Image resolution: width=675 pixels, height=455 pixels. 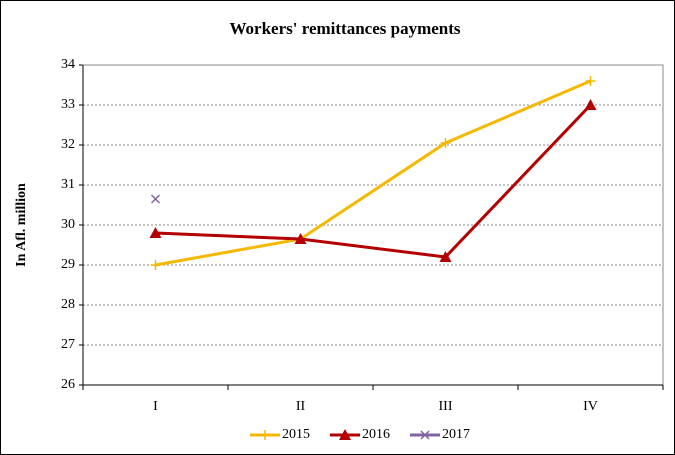 I want to click on legend-label: 2016, so click(x=376, y=434).